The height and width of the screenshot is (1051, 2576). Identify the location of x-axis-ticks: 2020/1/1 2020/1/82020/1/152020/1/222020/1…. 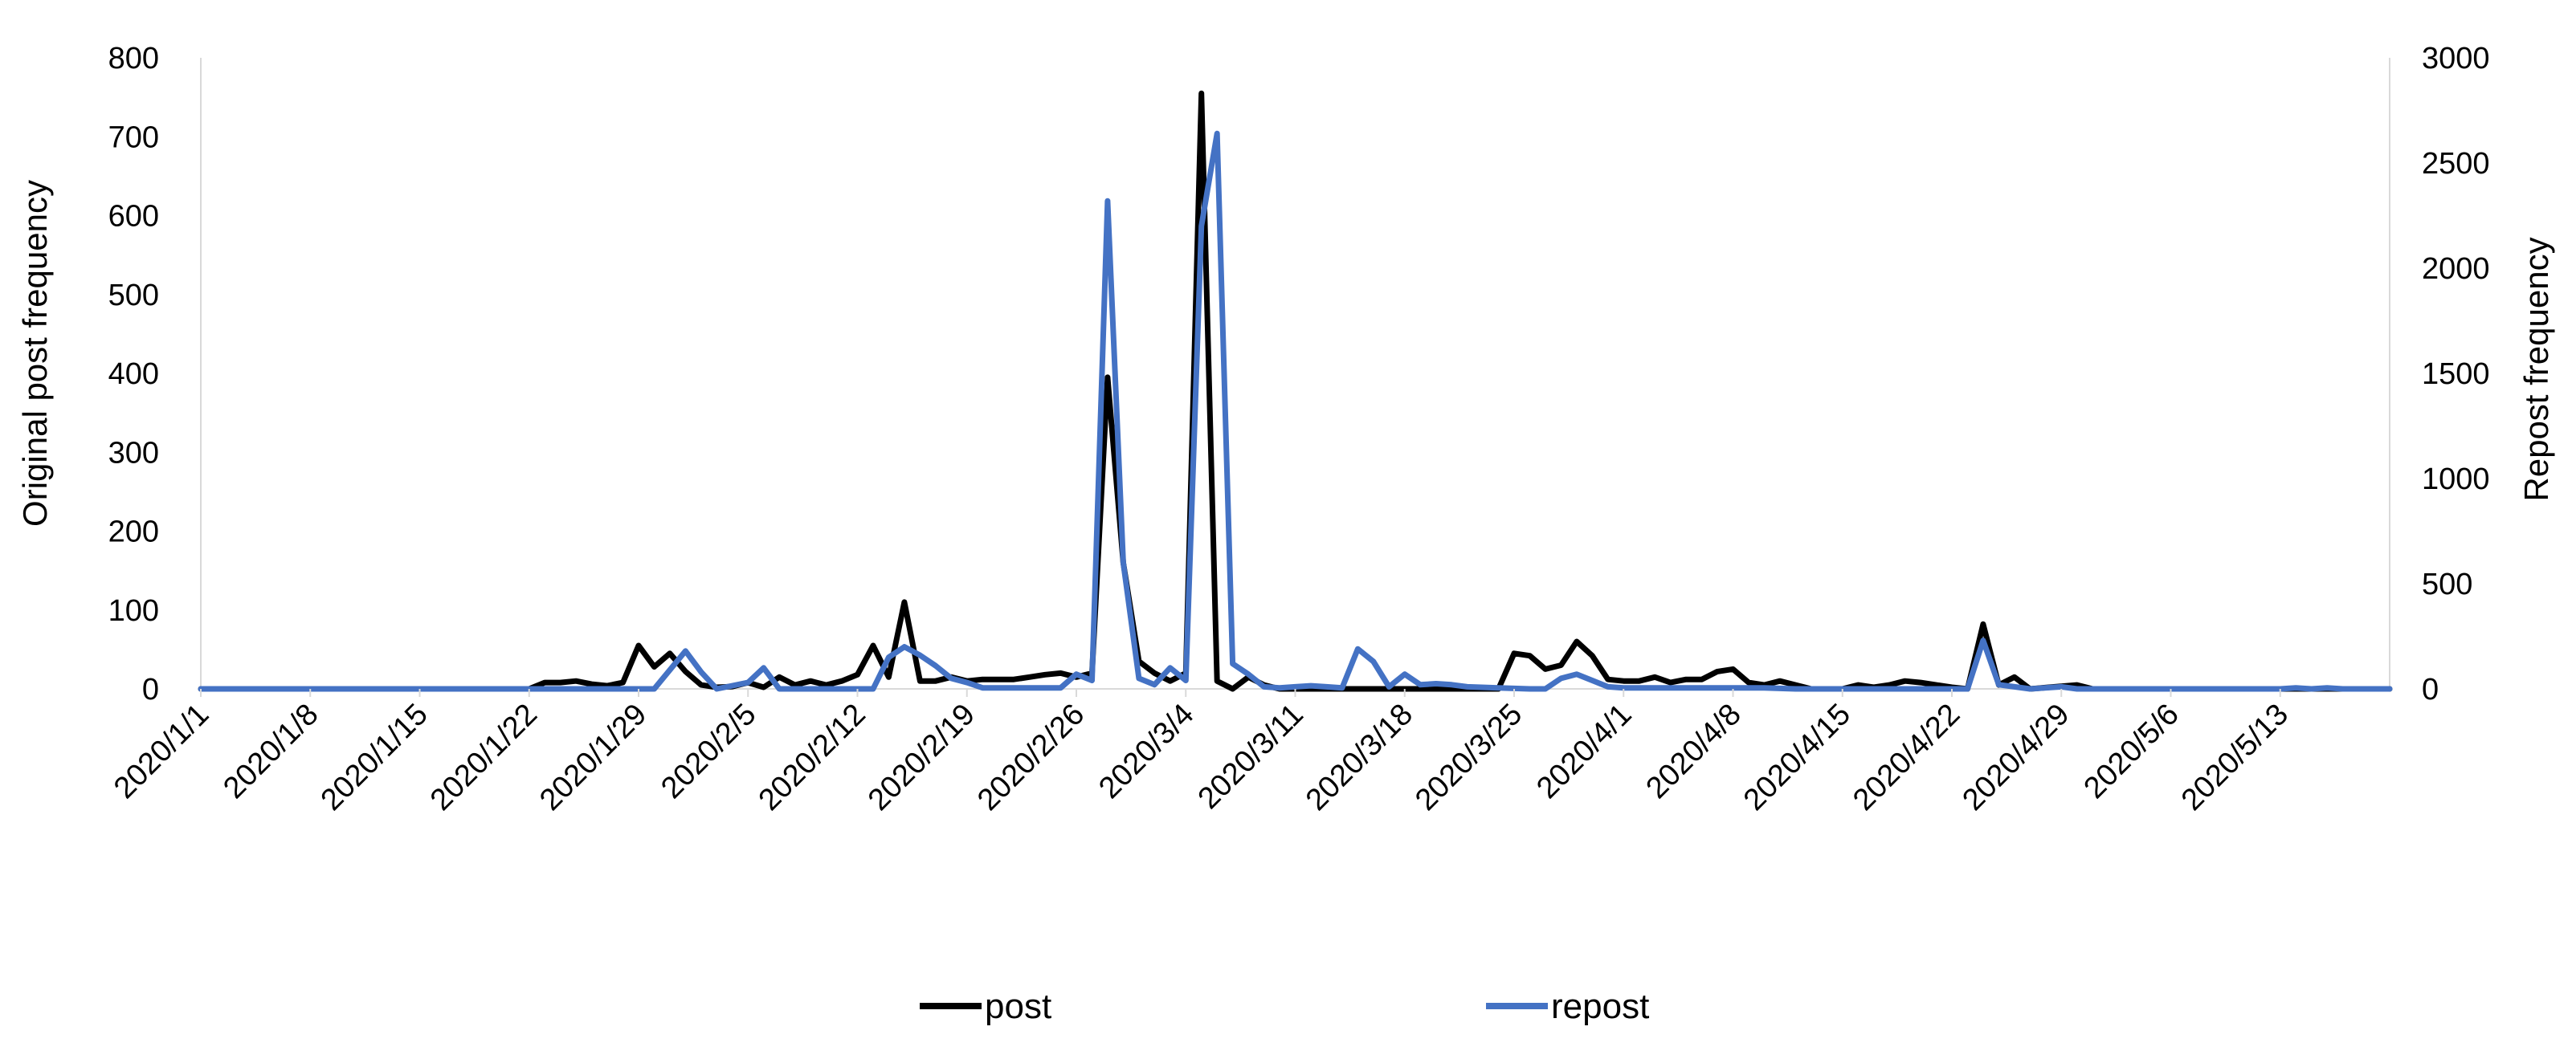
(1201, 753).